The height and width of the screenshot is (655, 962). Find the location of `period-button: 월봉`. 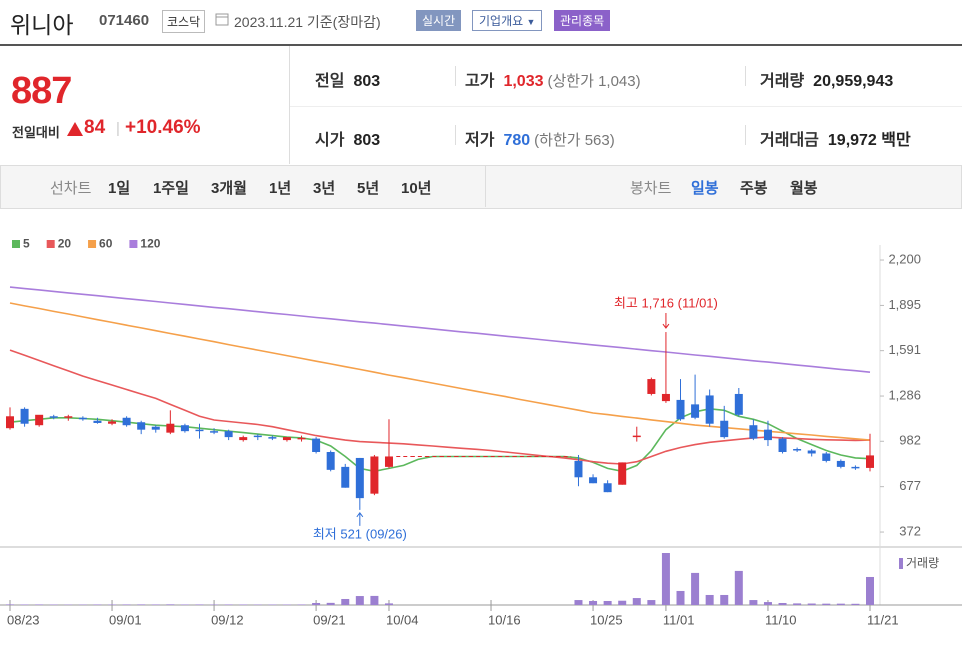

period-button: 월봉 is located at coordinates (804, 188).